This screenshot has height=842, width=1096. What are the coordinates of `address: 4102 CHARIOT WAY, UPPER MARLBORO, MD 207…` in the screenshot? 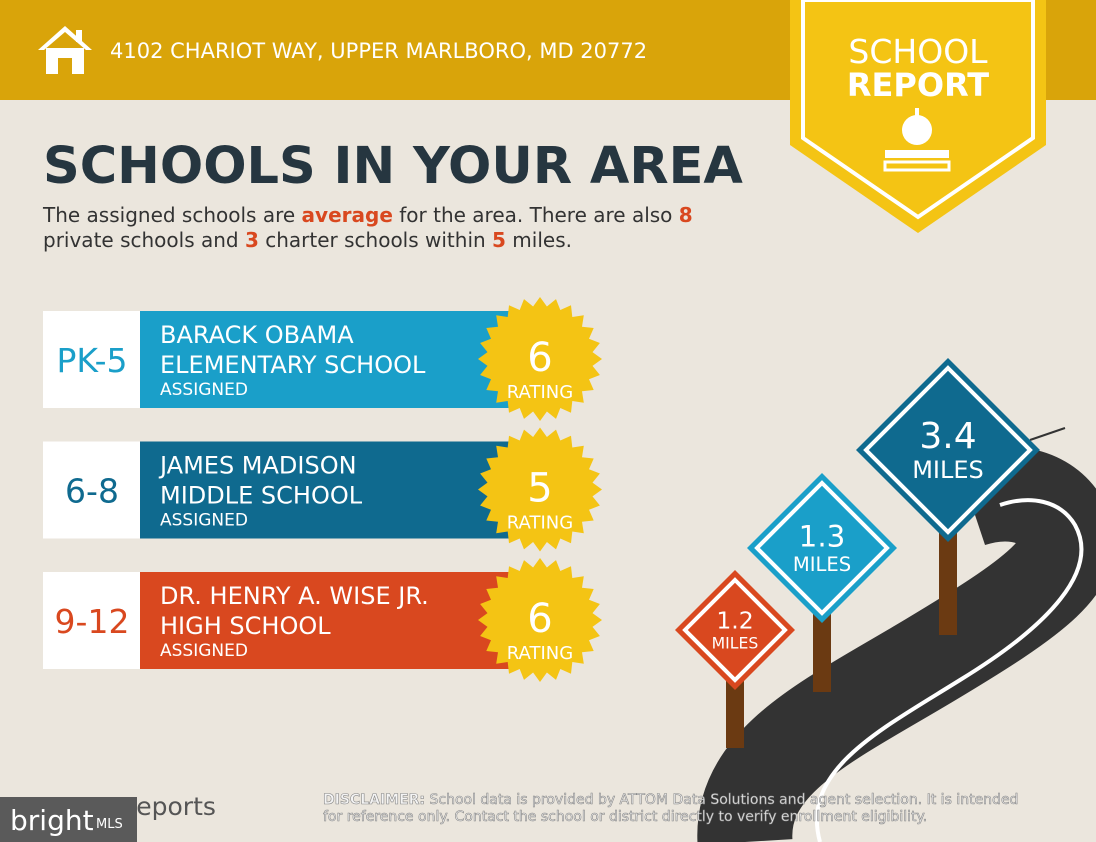 It's located at (378, 51).